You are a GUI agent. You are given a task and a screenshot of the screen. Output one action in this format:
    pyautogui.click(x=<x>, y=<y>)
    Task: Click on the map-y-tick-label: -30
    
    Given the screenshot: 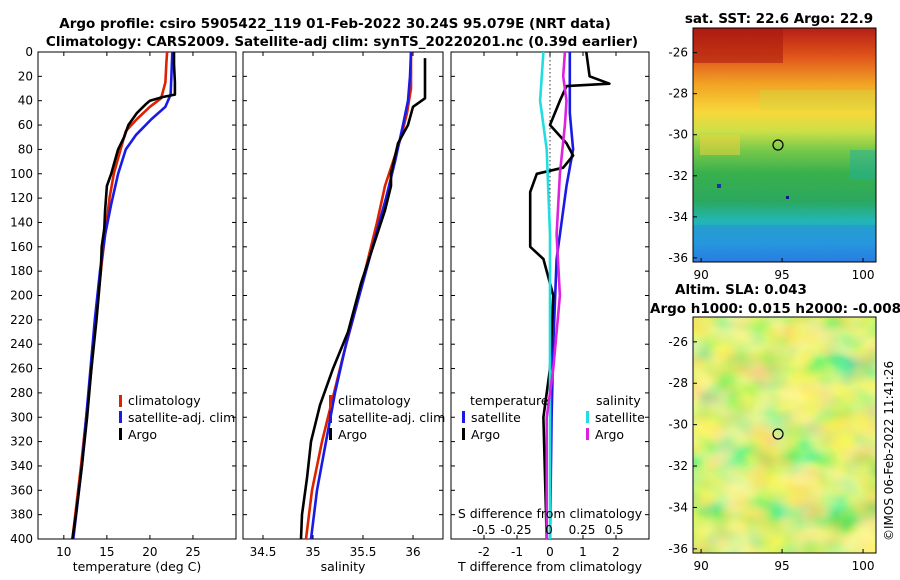 What is the action you would take?
    pyautogui.click(x=678, y=425)
    